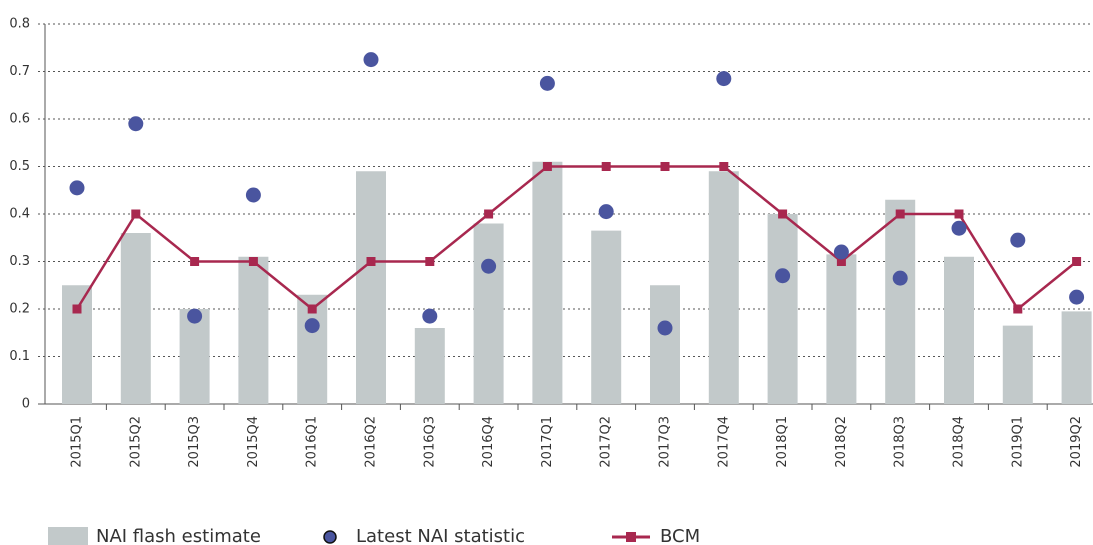  Describe the element at coordinates (841, 442) in the screenshot. I see `x-tick-label: 2018Q2` at that location.